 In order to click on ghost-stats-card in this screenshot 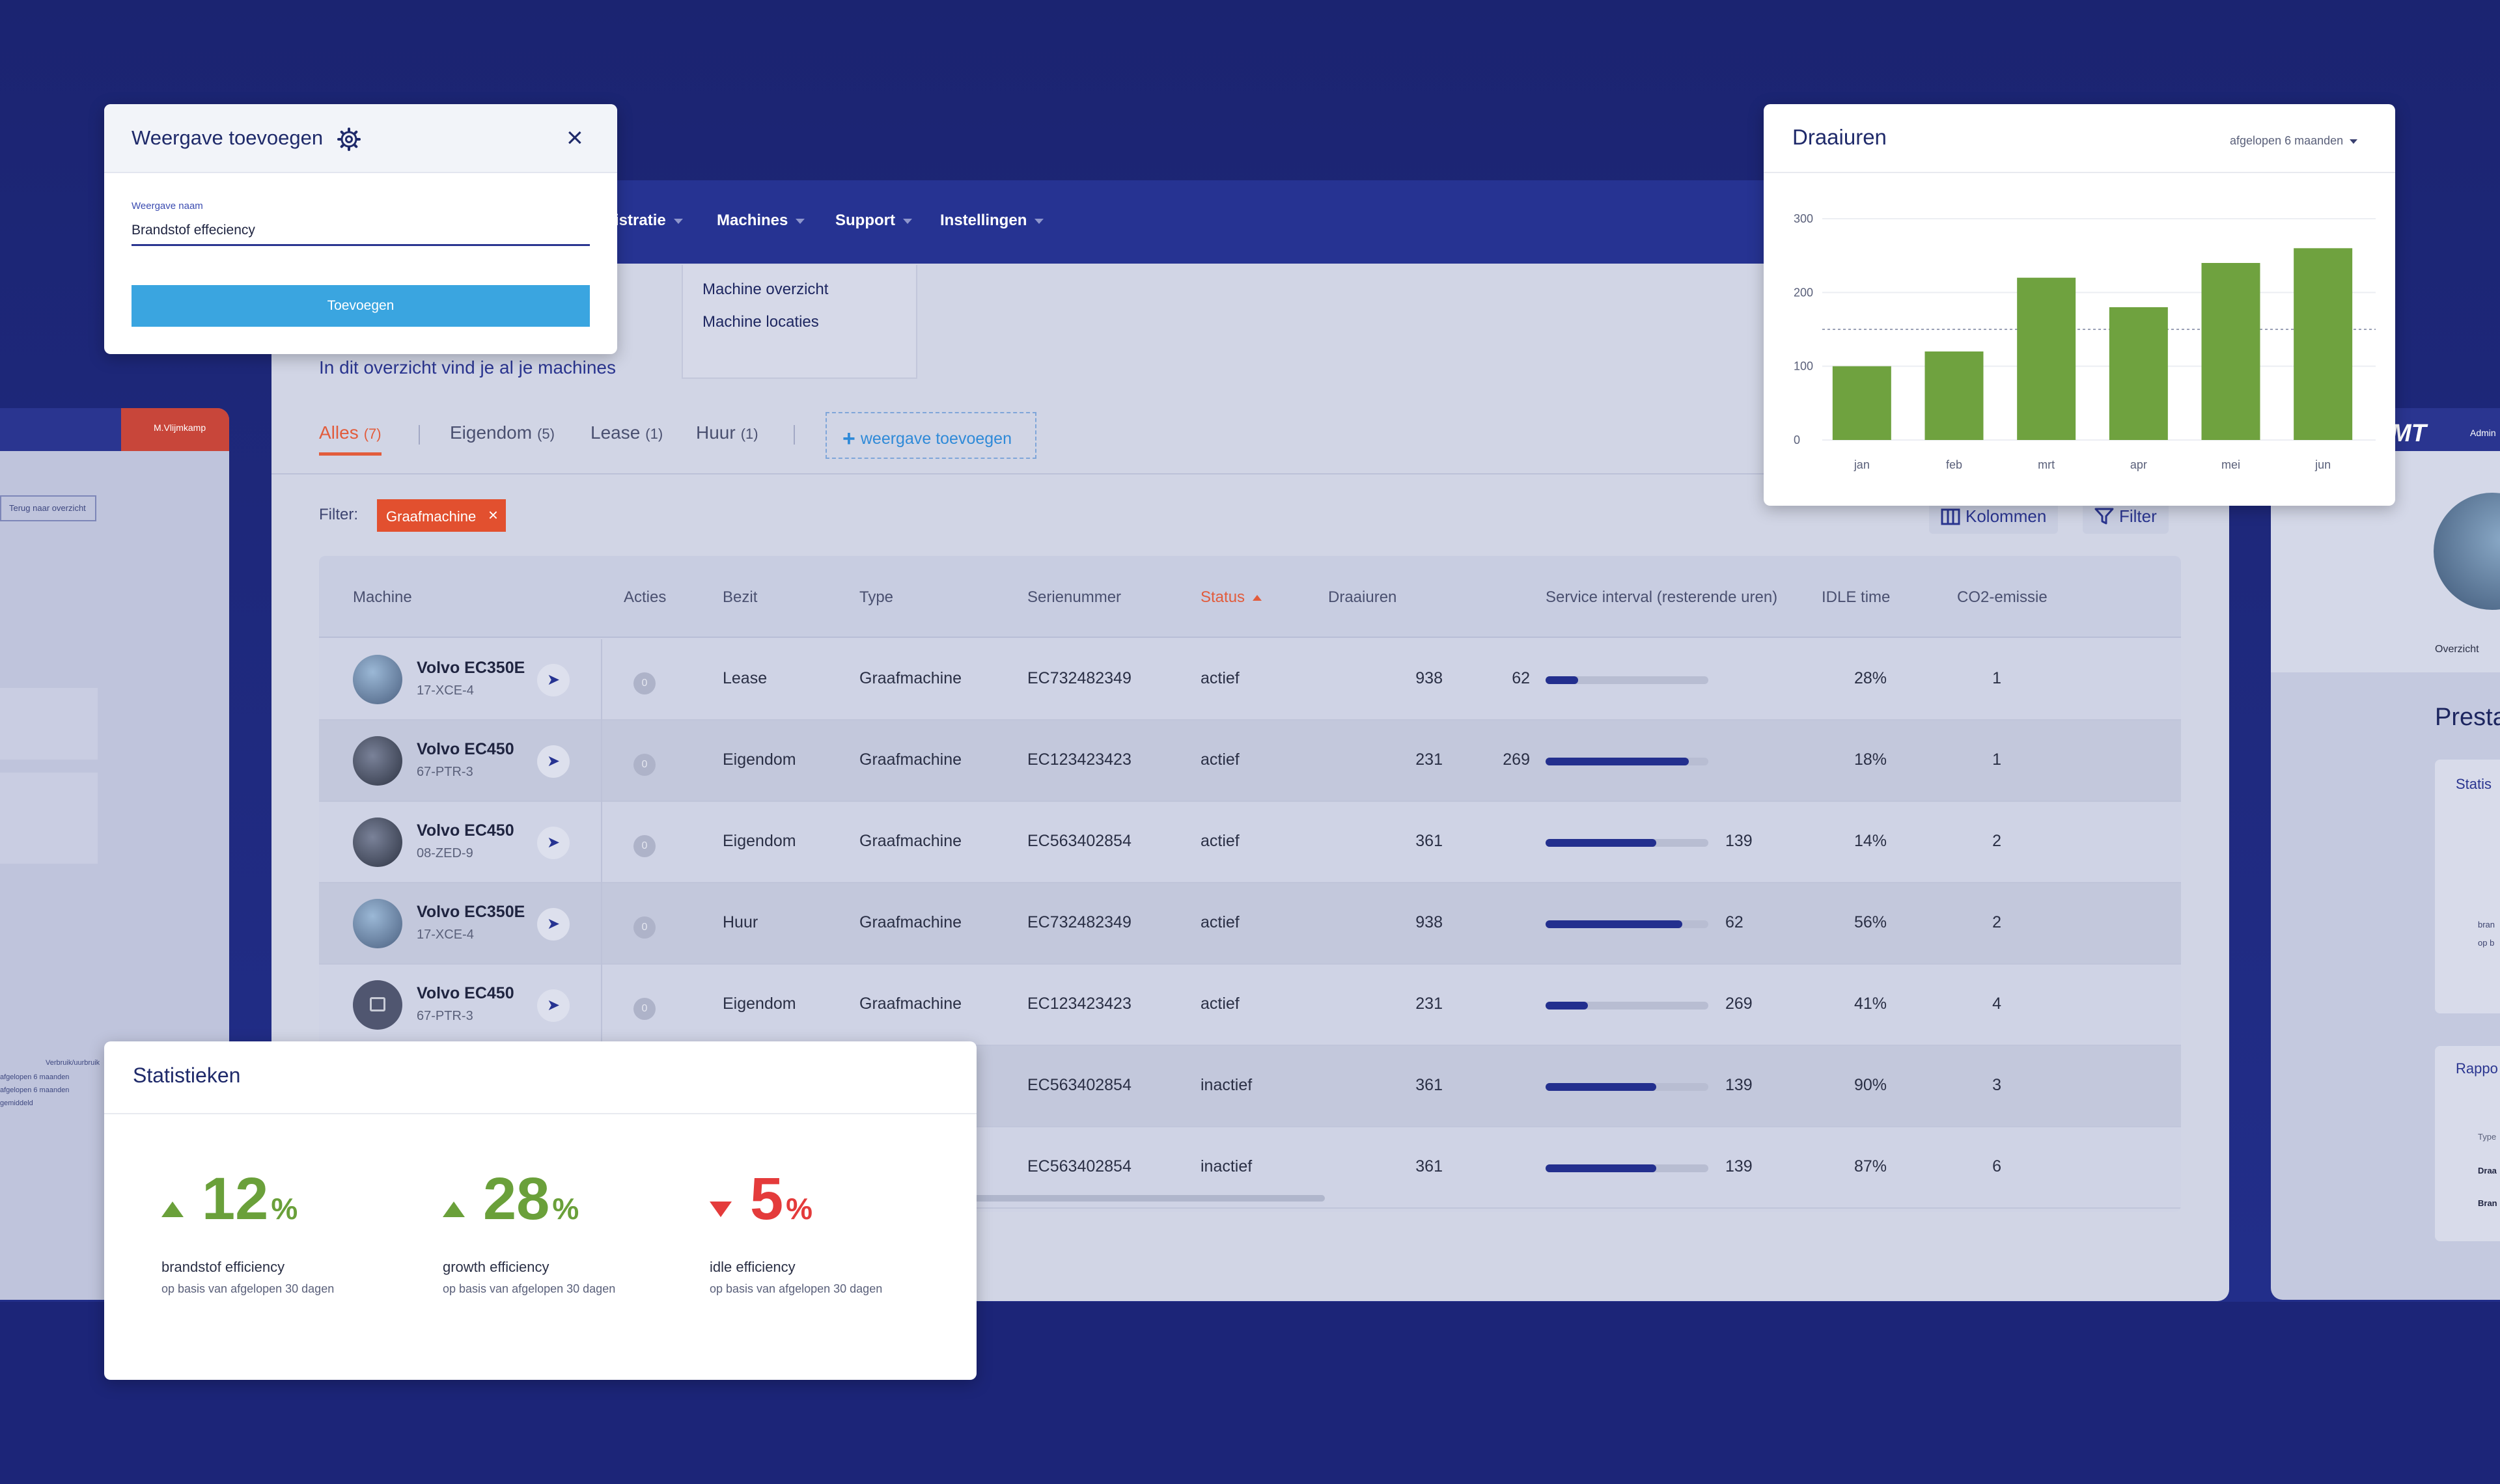, I will do `click(2467, 886)`.